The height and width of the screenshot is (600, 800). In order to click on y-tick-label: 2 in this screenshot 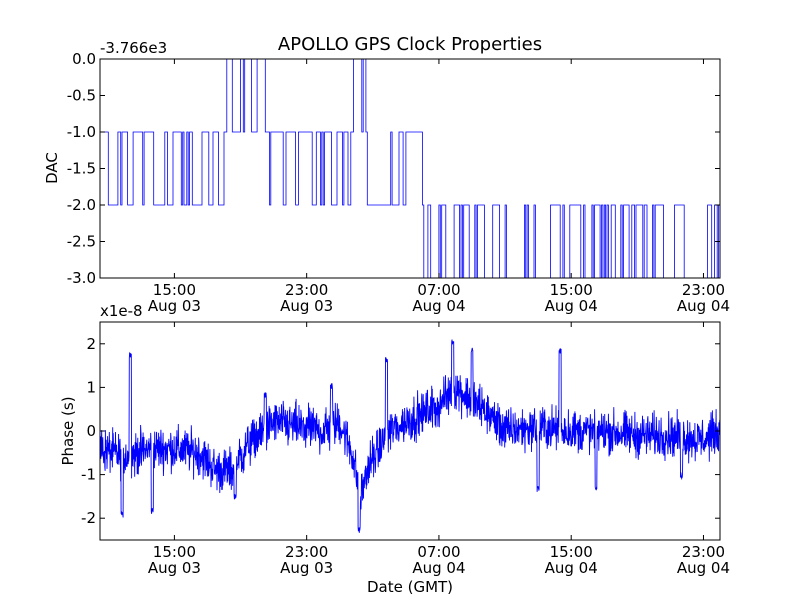, I will do `click(91, 344)`.